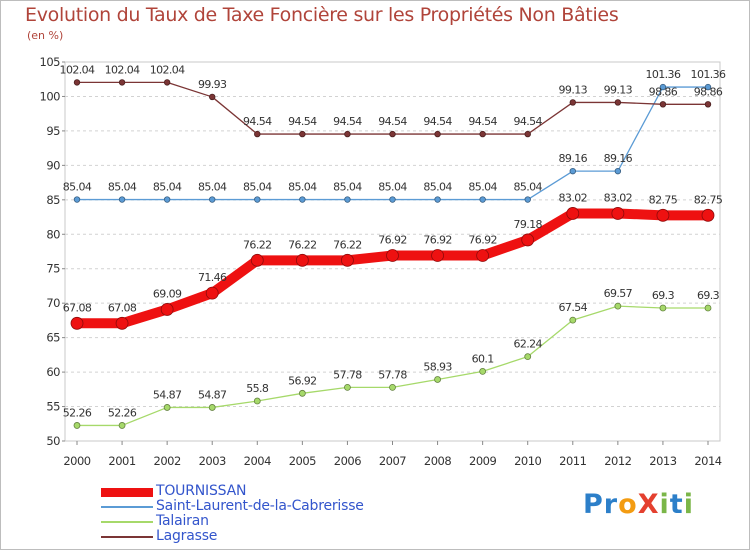 This screenshot has width=750, height=550. Describe the element at coordinates (212, 394) in the screenshot. I see `data-label-talairan: 54.87` at that location.